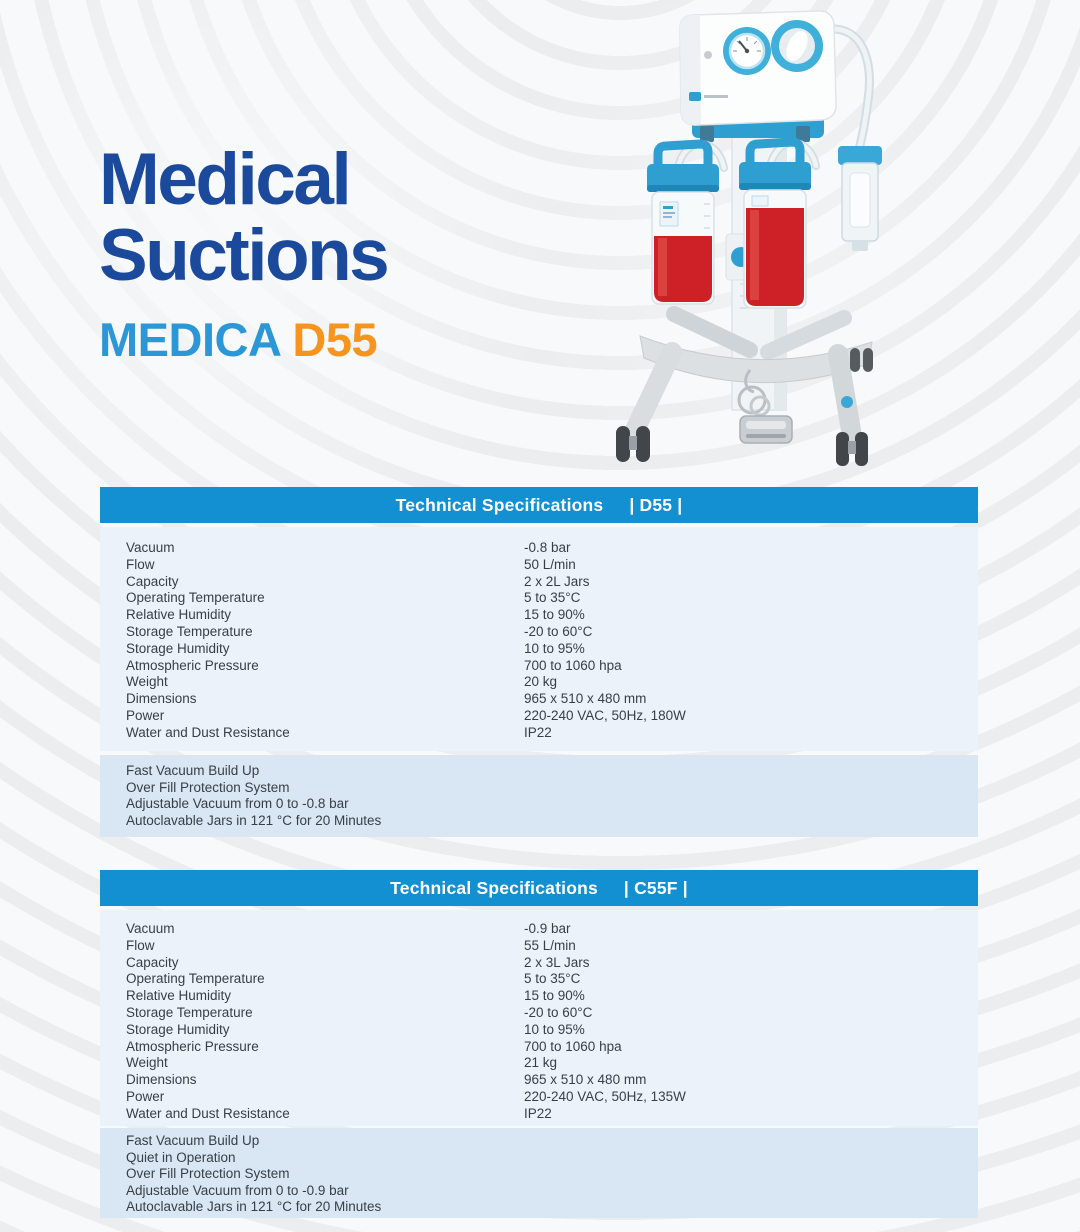 Image resolution: width=1080 pixels, height=1232 pixels. I want to click on spec-row: Relative Humidity 15 to 90%, so click(552, 615).